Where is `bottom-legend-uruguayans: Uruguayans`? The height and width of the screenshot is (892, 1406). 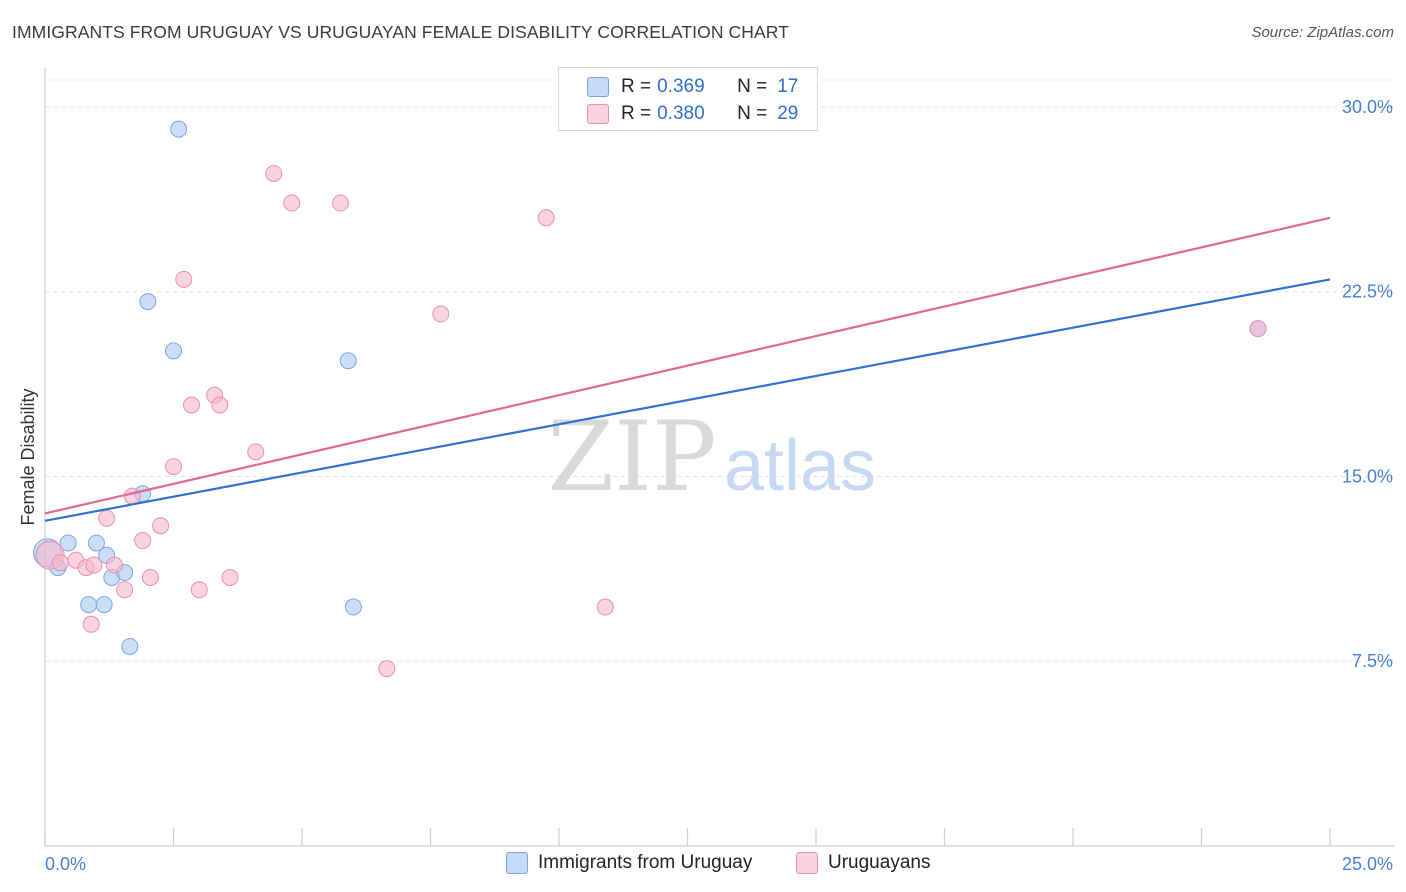 bottom-legend-uruguayans: Uruguayans is located at coordinates (863, 863).